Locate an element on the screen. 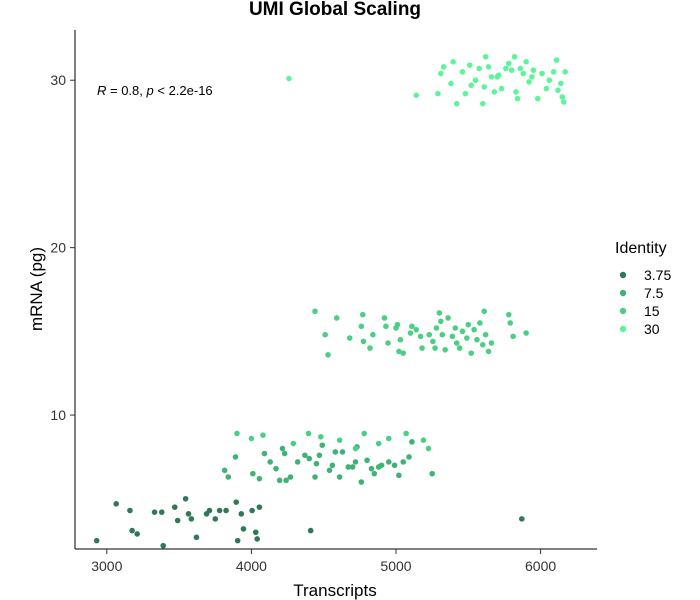 Image resolution: width=700 pixels, height=600 pixels. annotation-r-value: = 0.8, is located at coordinates (126, 90).